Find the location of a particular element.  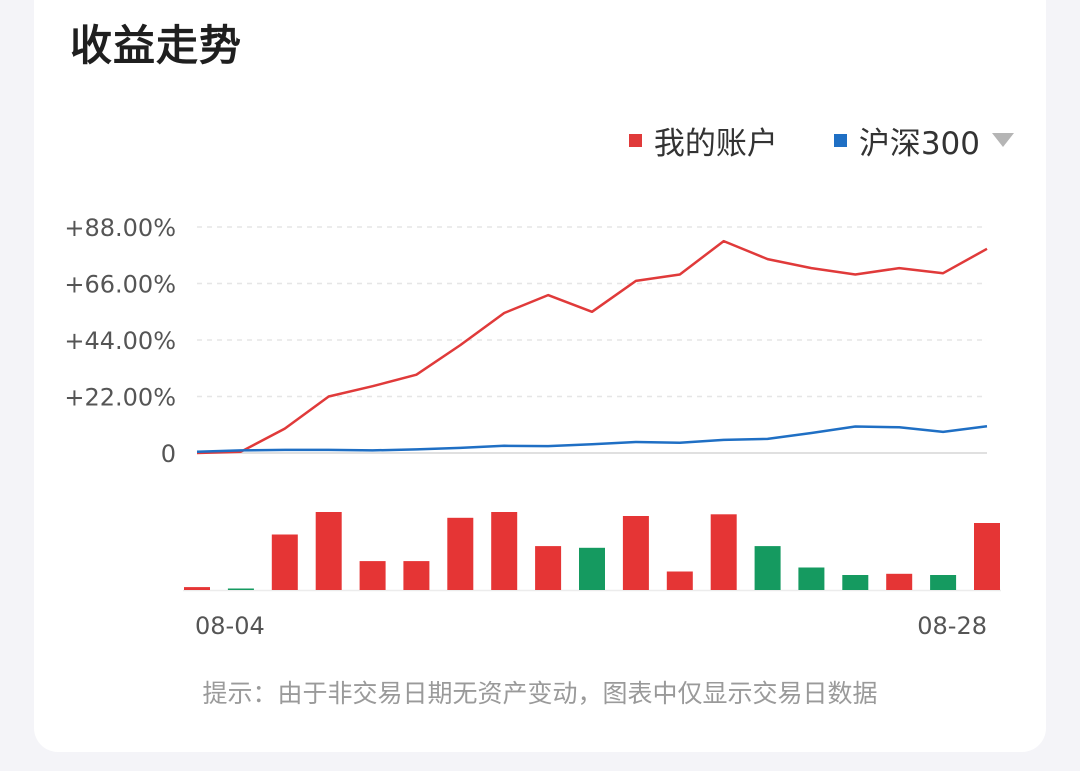

legend-swatch-benchmark is located at coordinates (840, 140).